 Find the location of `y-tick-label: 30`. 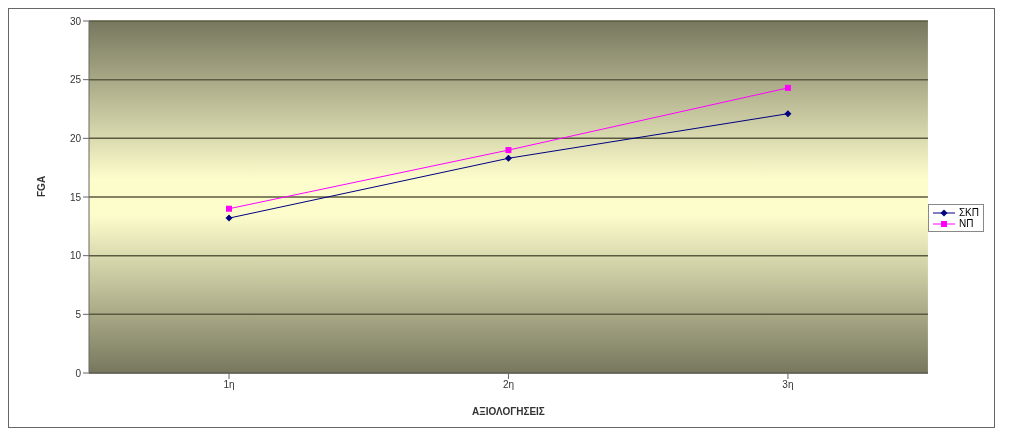

y-tick-label: 30 is located at coordinates (75, 21).